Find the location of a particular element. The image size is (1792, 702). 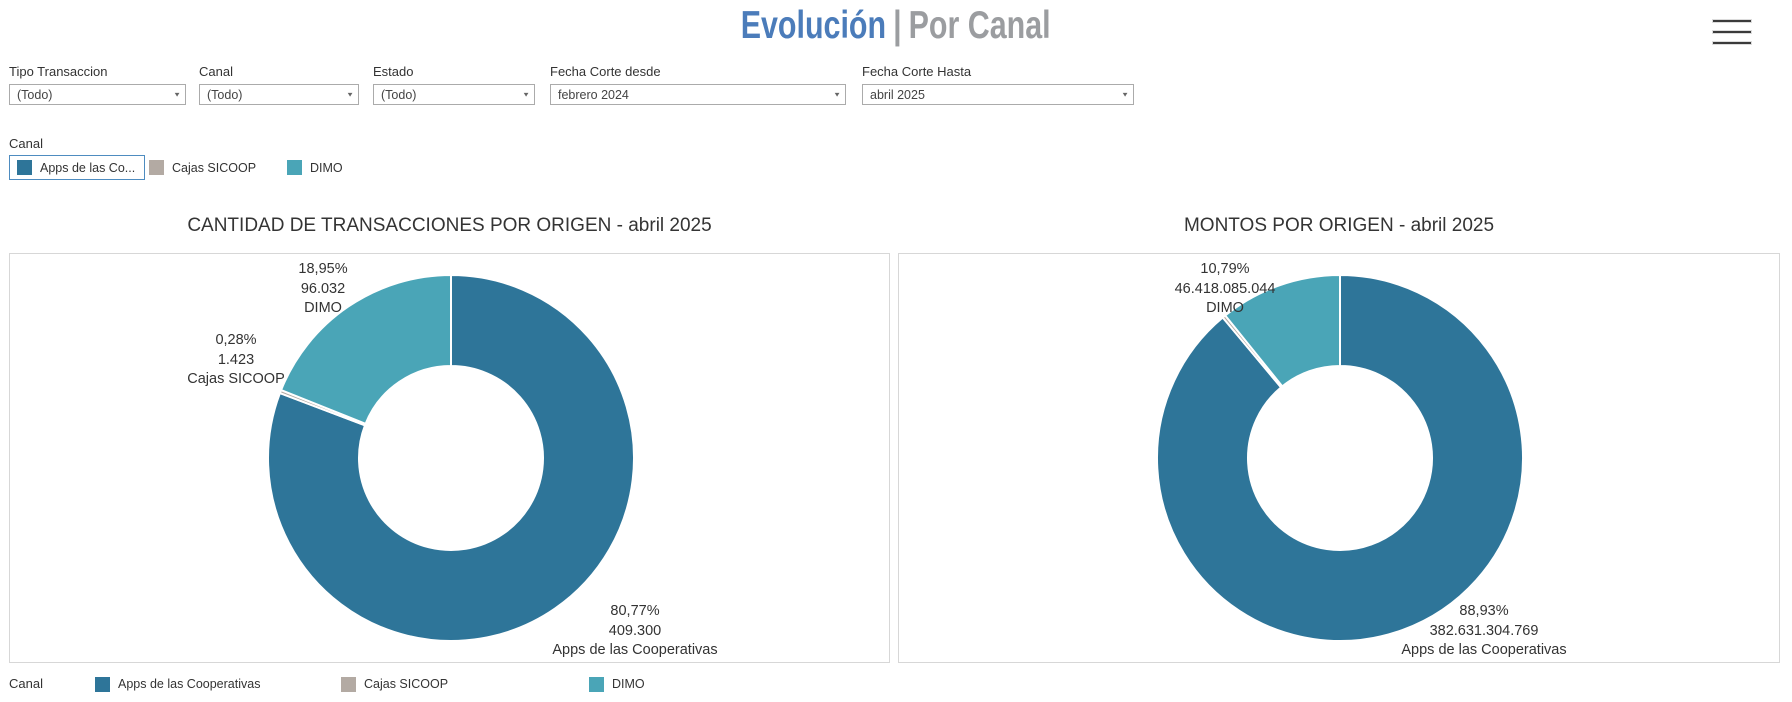

dropdown-fecha-corte-desde: febrero 2024 ▼ is located at coordinates (698, 94).